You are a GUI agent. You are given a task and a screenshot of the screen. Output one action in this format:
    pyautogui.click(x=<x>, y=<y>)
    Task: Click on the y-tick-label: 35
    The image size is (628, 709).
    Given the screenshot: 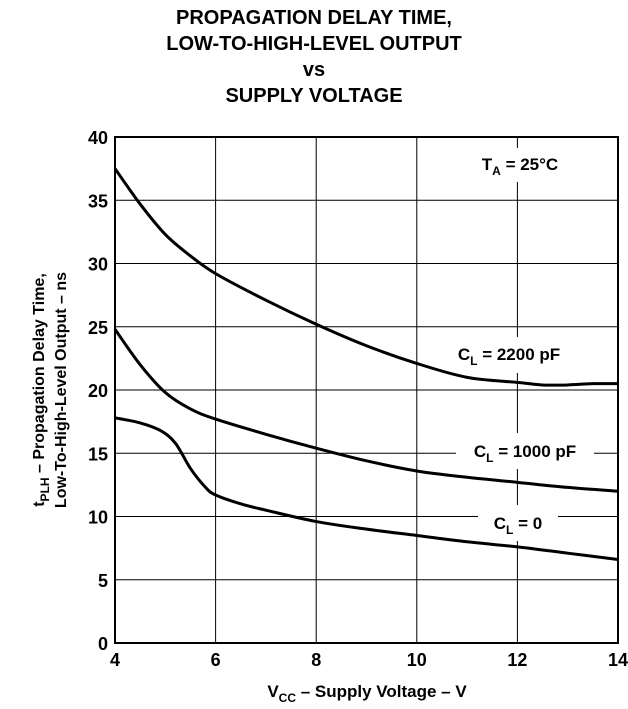 What is the action you would take?
    pyautogui.click(x=98, y=201)
    